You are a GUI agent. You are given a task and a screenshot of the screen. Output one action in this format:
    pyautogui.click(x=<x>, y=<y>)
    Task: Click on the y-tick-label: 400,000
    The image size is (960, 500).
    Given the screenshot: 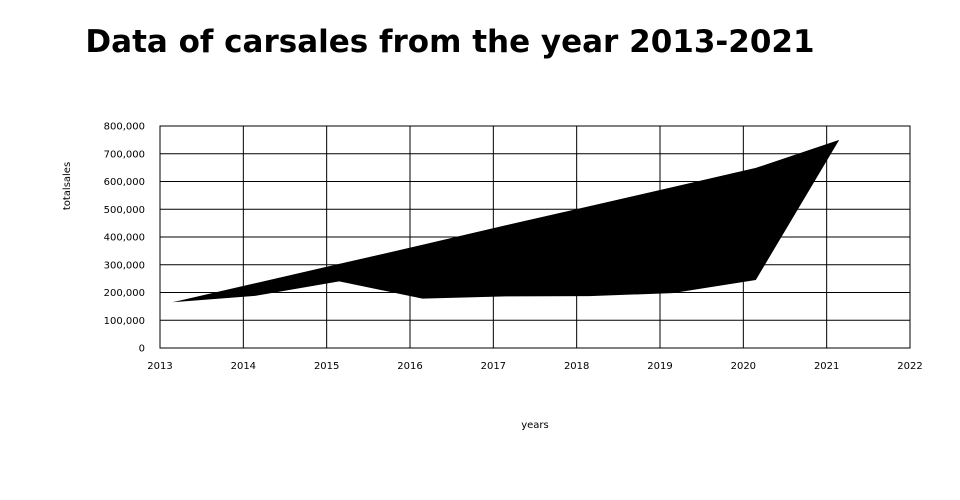 What is the action you would take?
    pyautogui.click(x=124, y=238)
    